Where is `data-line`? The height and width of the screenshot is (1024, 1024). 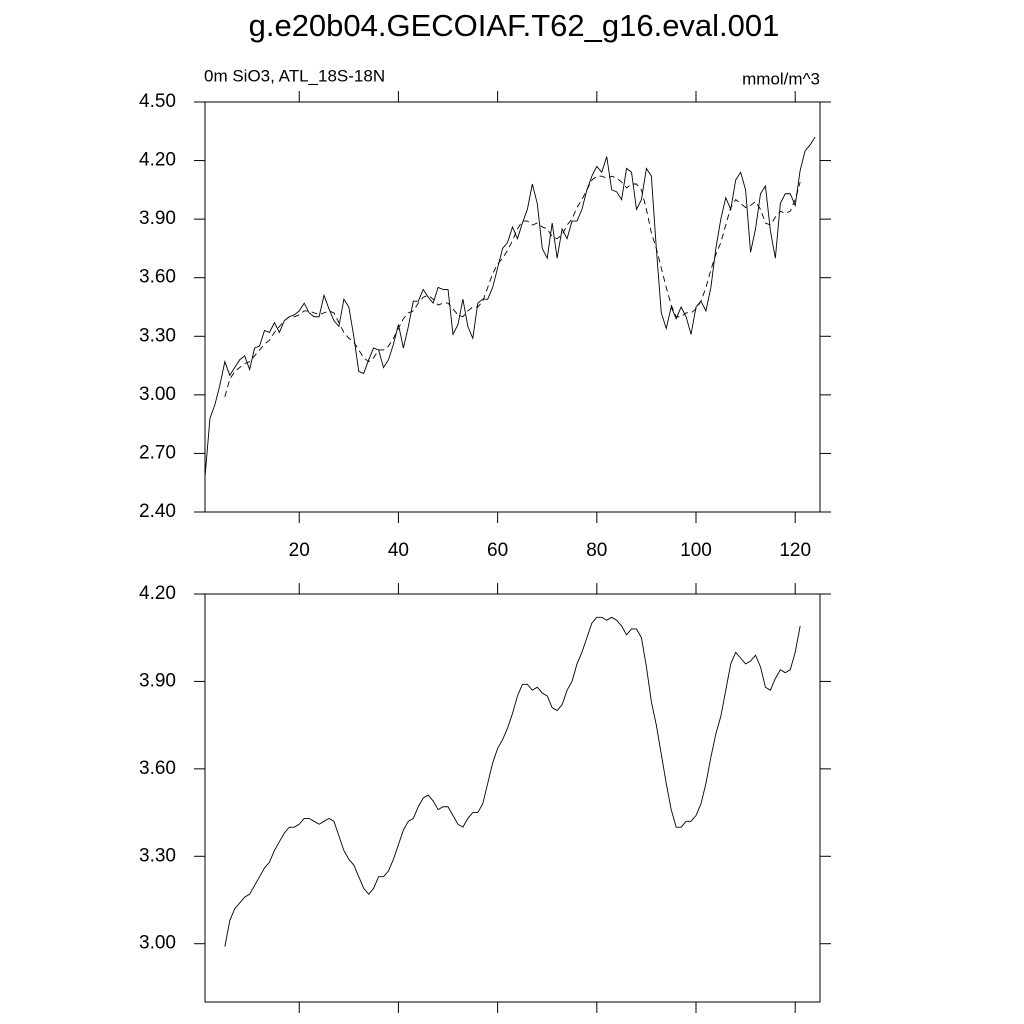 data-line is located at coordinates (512, 286).